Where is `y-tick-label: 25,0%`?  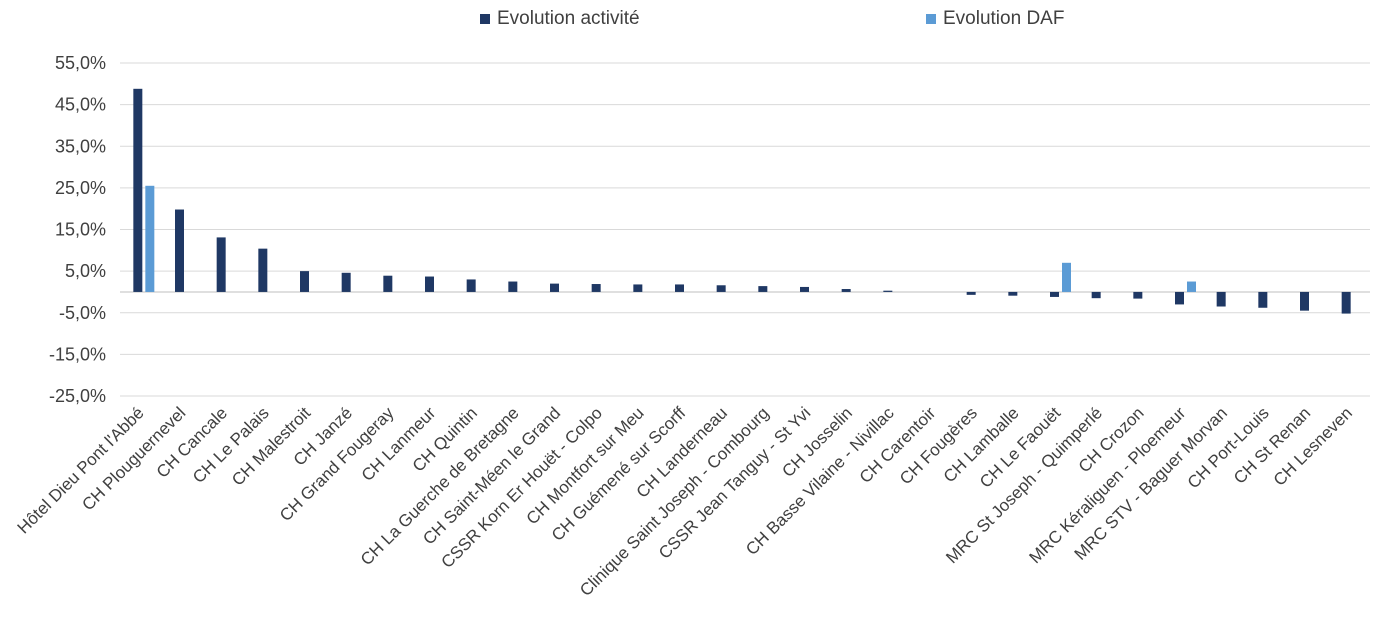
y-tick-label: 25,0% is located at coordinates (80, 188).